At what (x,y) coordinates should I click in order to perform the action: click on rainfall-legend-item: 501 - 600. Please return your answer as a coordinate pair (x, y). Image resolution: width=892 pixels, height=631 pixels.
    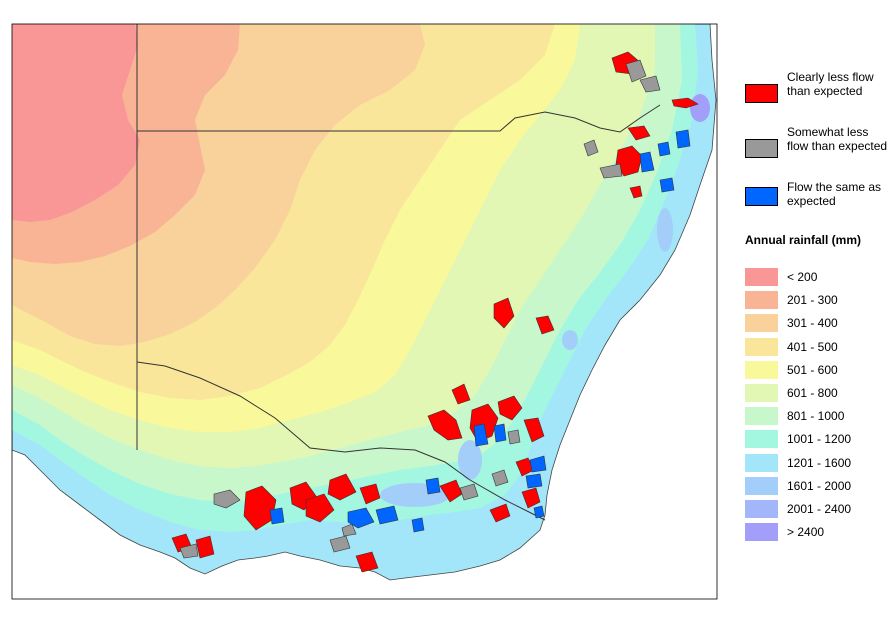
    Looking at the image, I should click on (815, 370).